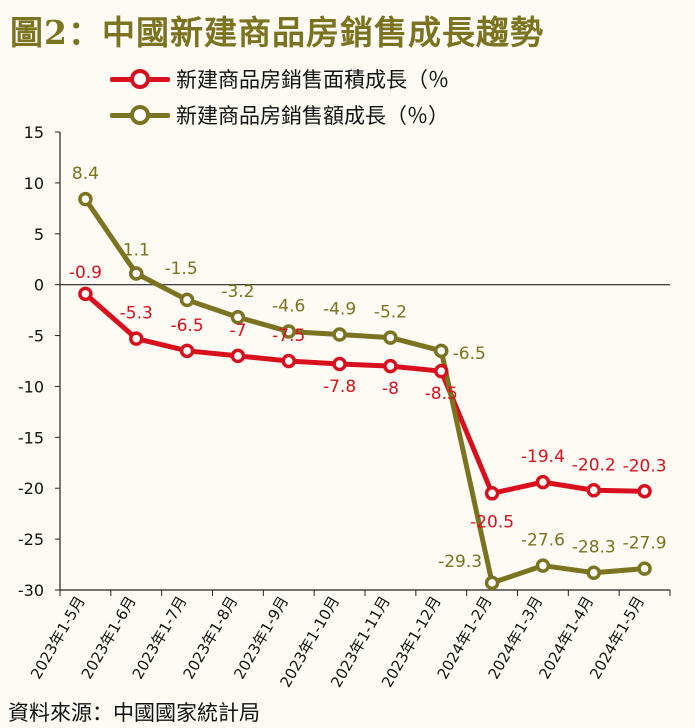 Image resolution: width=695 pixels, height=728 pixels. What do you see at coordinates (134, 713) in the screenshot?
I see `source-note: 資料來源：中國國家統計局` at bounding box center [134, 713].